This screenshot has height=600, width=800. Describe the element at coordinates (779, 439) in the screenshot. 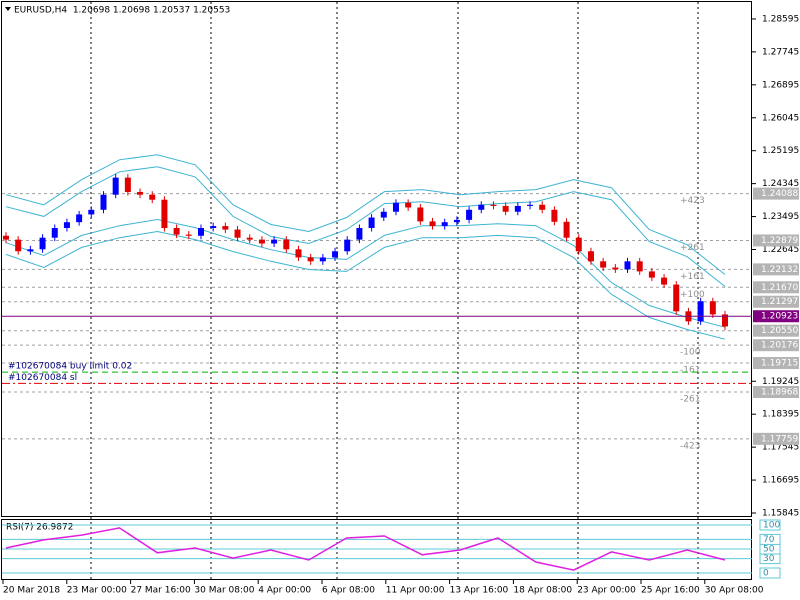

I see `level-label: 1.17759` at that location.